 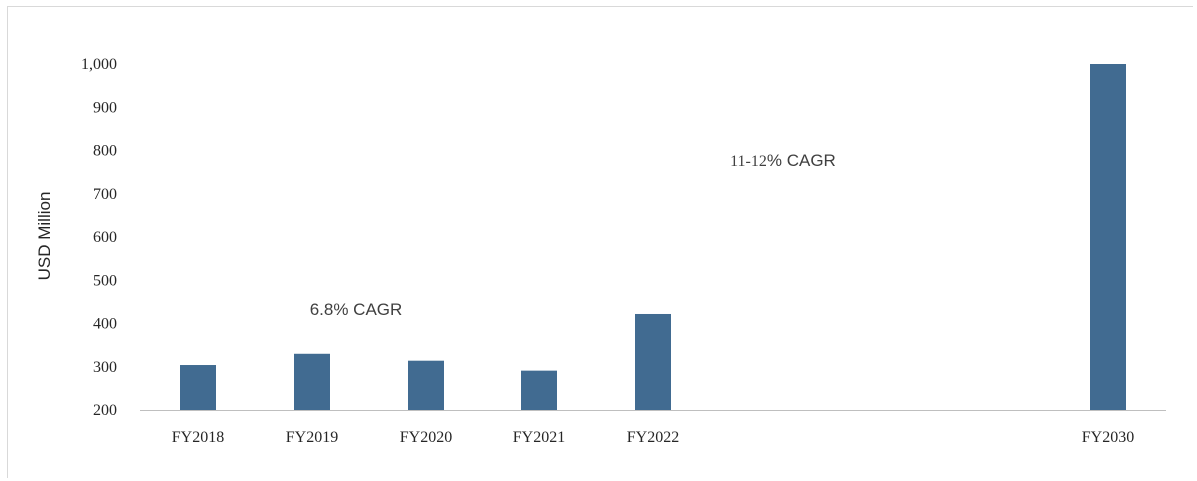 What do you see at coordinates (426, 437) in the screenshot?
I see `x-tick-label: FY2020` at bounding box center [426, 437].